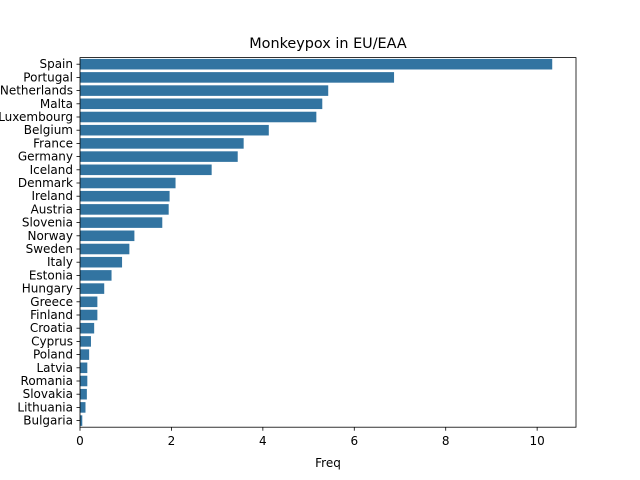 This screenshot has height=480, width=640. I want to click on bar-finland, so click(89, 315).